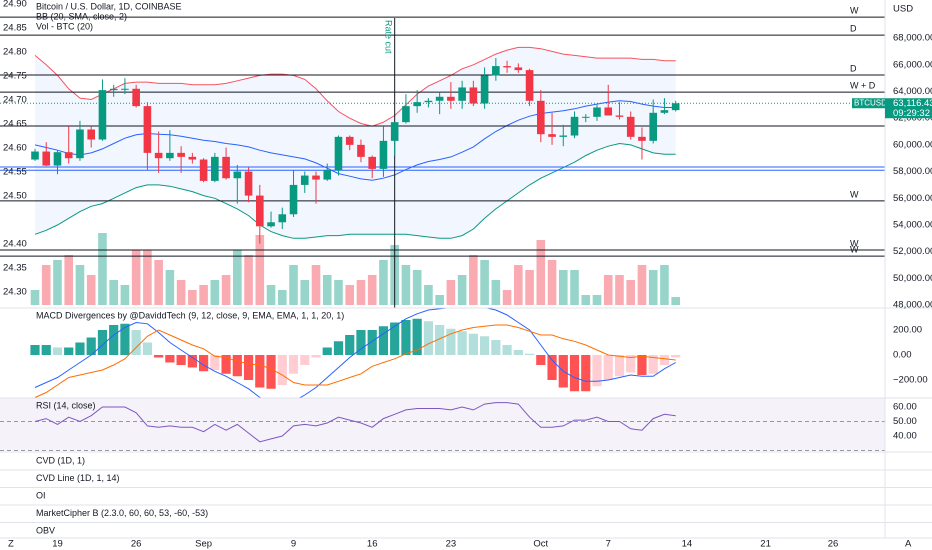  I want to click on y-tick-label: 40.00, so click(905, 436).